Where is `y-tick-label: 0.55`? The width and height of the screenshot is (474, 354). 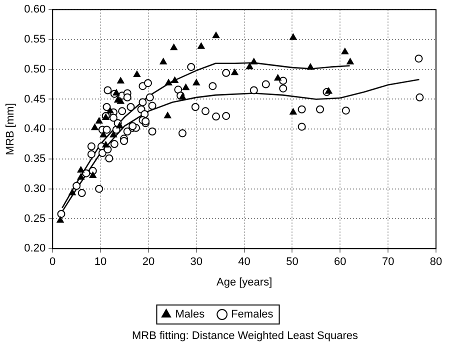 y-tick-label: 0.55 is located at coordinates (35, 40).